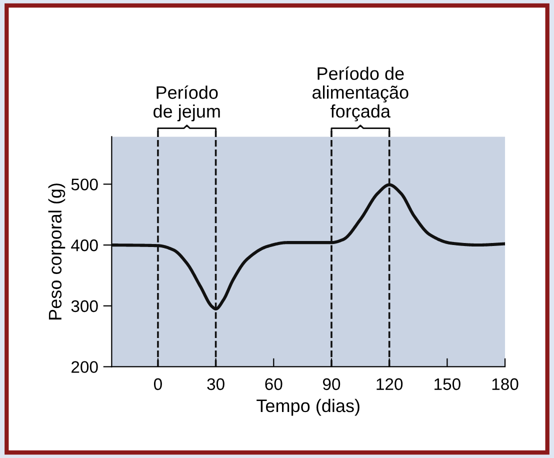 This screenshot has height=458, width=554. I want to click on y-tick-label: 200, so click(85, 367).